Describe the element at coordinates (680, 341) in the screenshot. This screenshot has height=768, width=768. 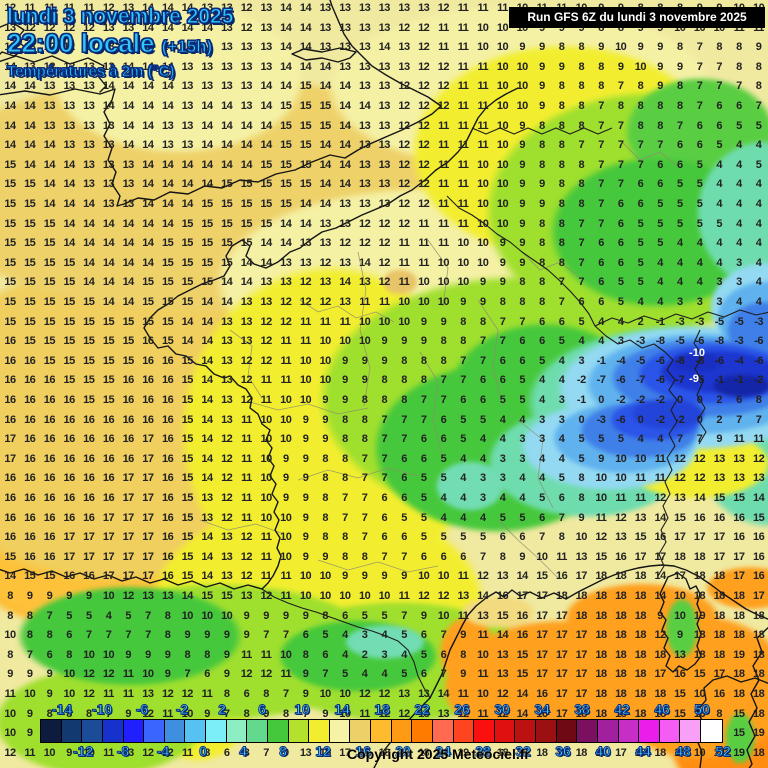
I see `temp-value: -5` at that location.